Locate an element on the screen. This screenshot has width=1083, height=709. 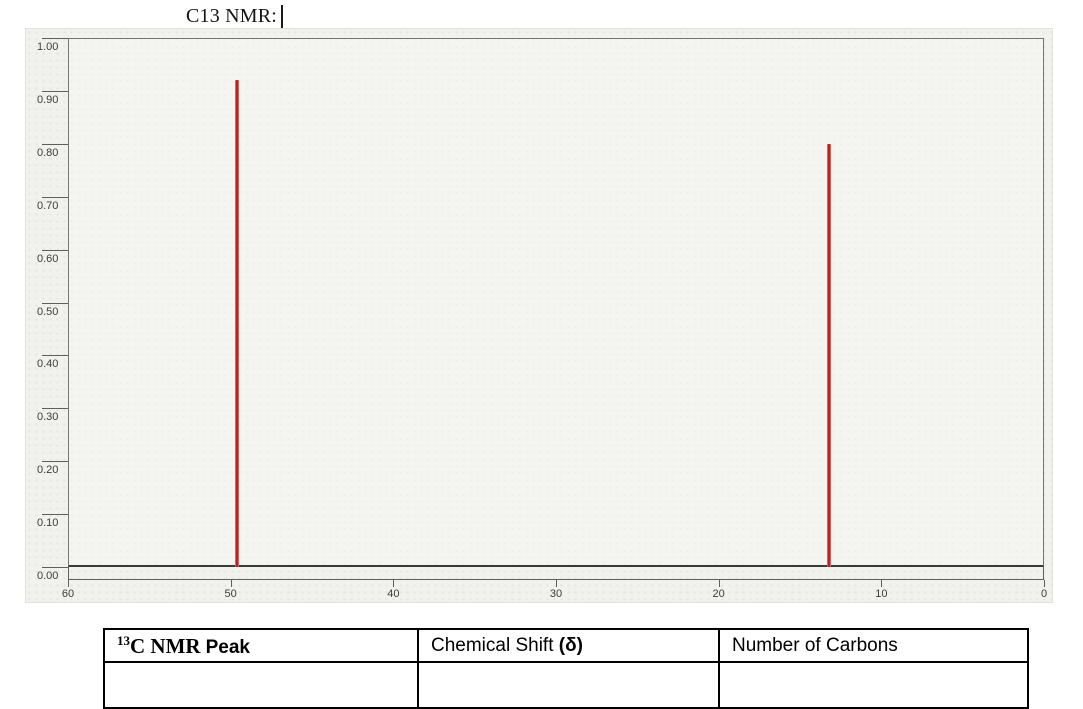
header-chemical-shift: Chemical Shift (δ) is located at coordinates (568, 645).